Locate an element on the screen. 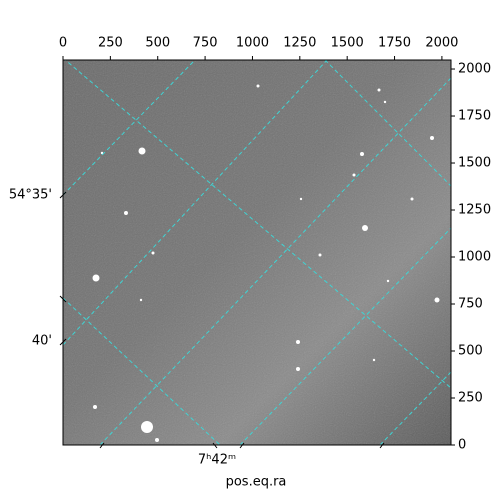 This screenshot has width=500, height=504. x-tick-label: 1750 is located at coordinates (394, 43).